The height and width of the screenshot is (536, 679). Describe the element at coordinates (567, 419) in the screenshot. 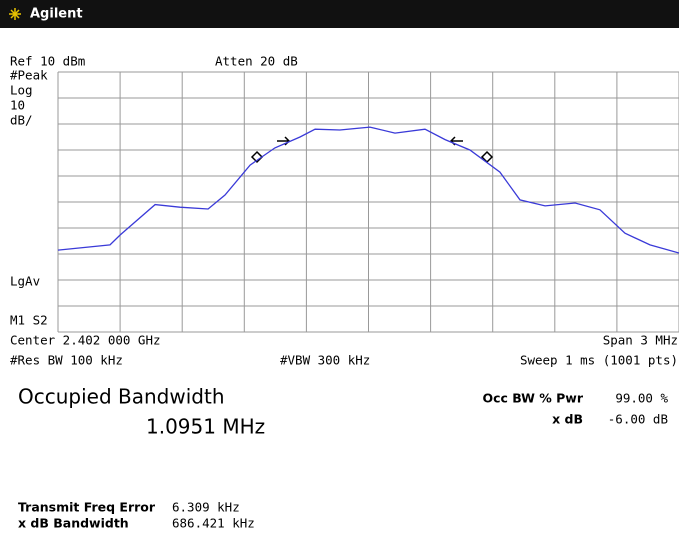

I see `row-label: x dB` at that location.